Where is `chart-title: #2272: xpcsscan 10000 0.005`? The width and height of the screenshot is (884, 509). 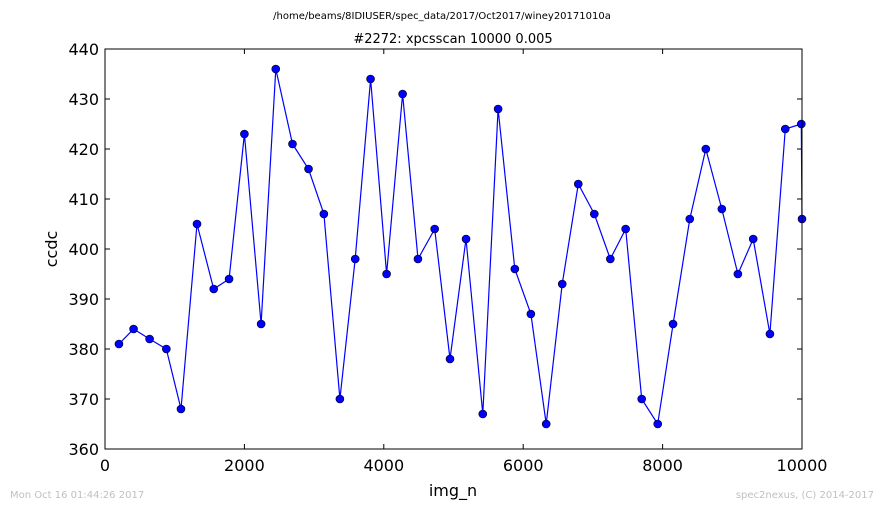 chart-title: #2272: xpcsscan 10000 0.005 is located at coordinates (452, 39).